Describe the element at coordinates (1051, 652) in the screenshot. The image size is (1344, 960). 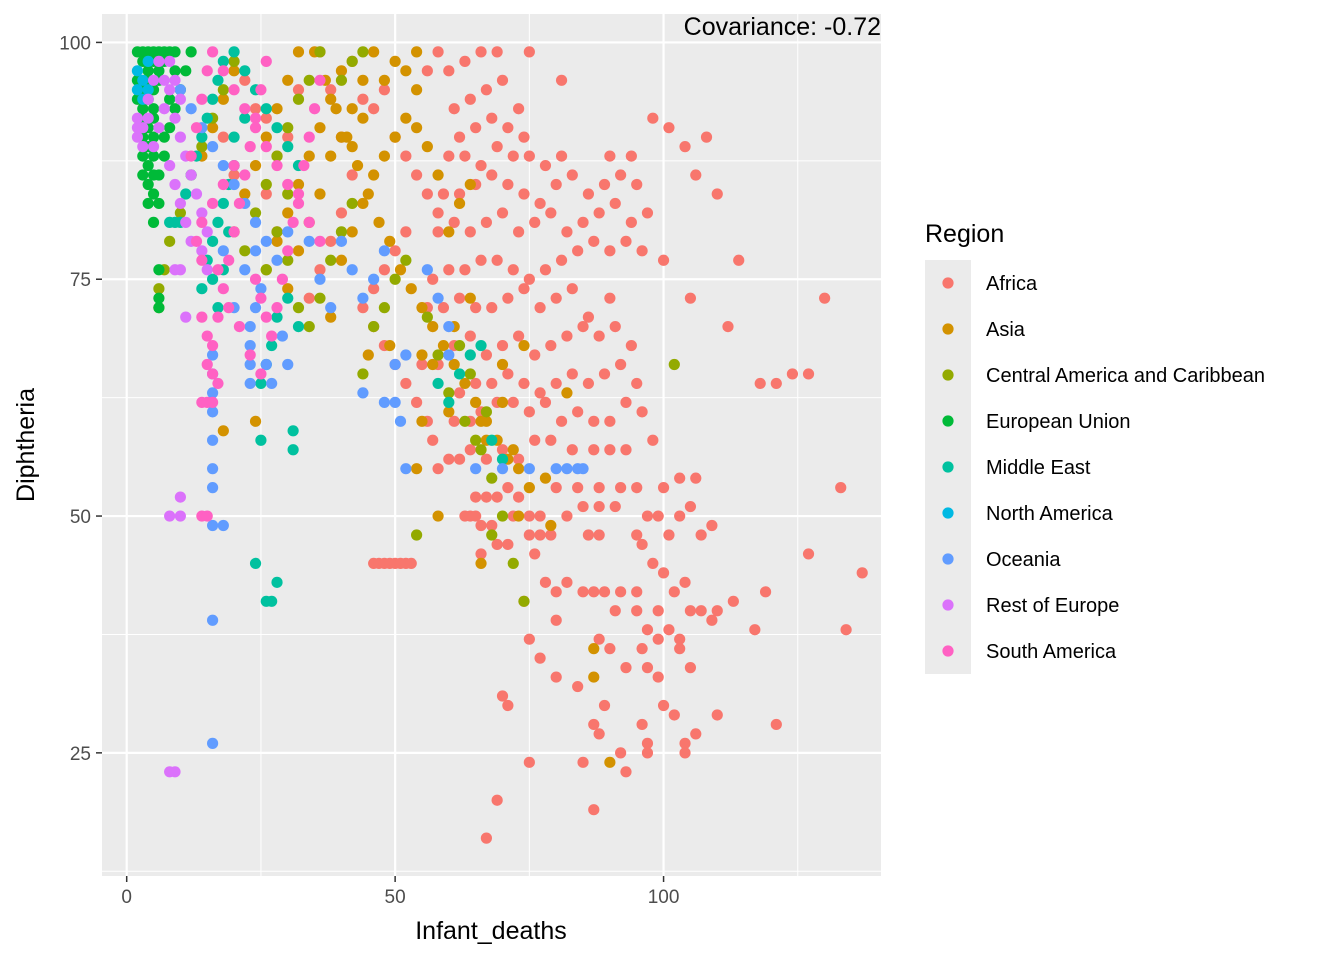
I see `legend-label: South America` at that location.